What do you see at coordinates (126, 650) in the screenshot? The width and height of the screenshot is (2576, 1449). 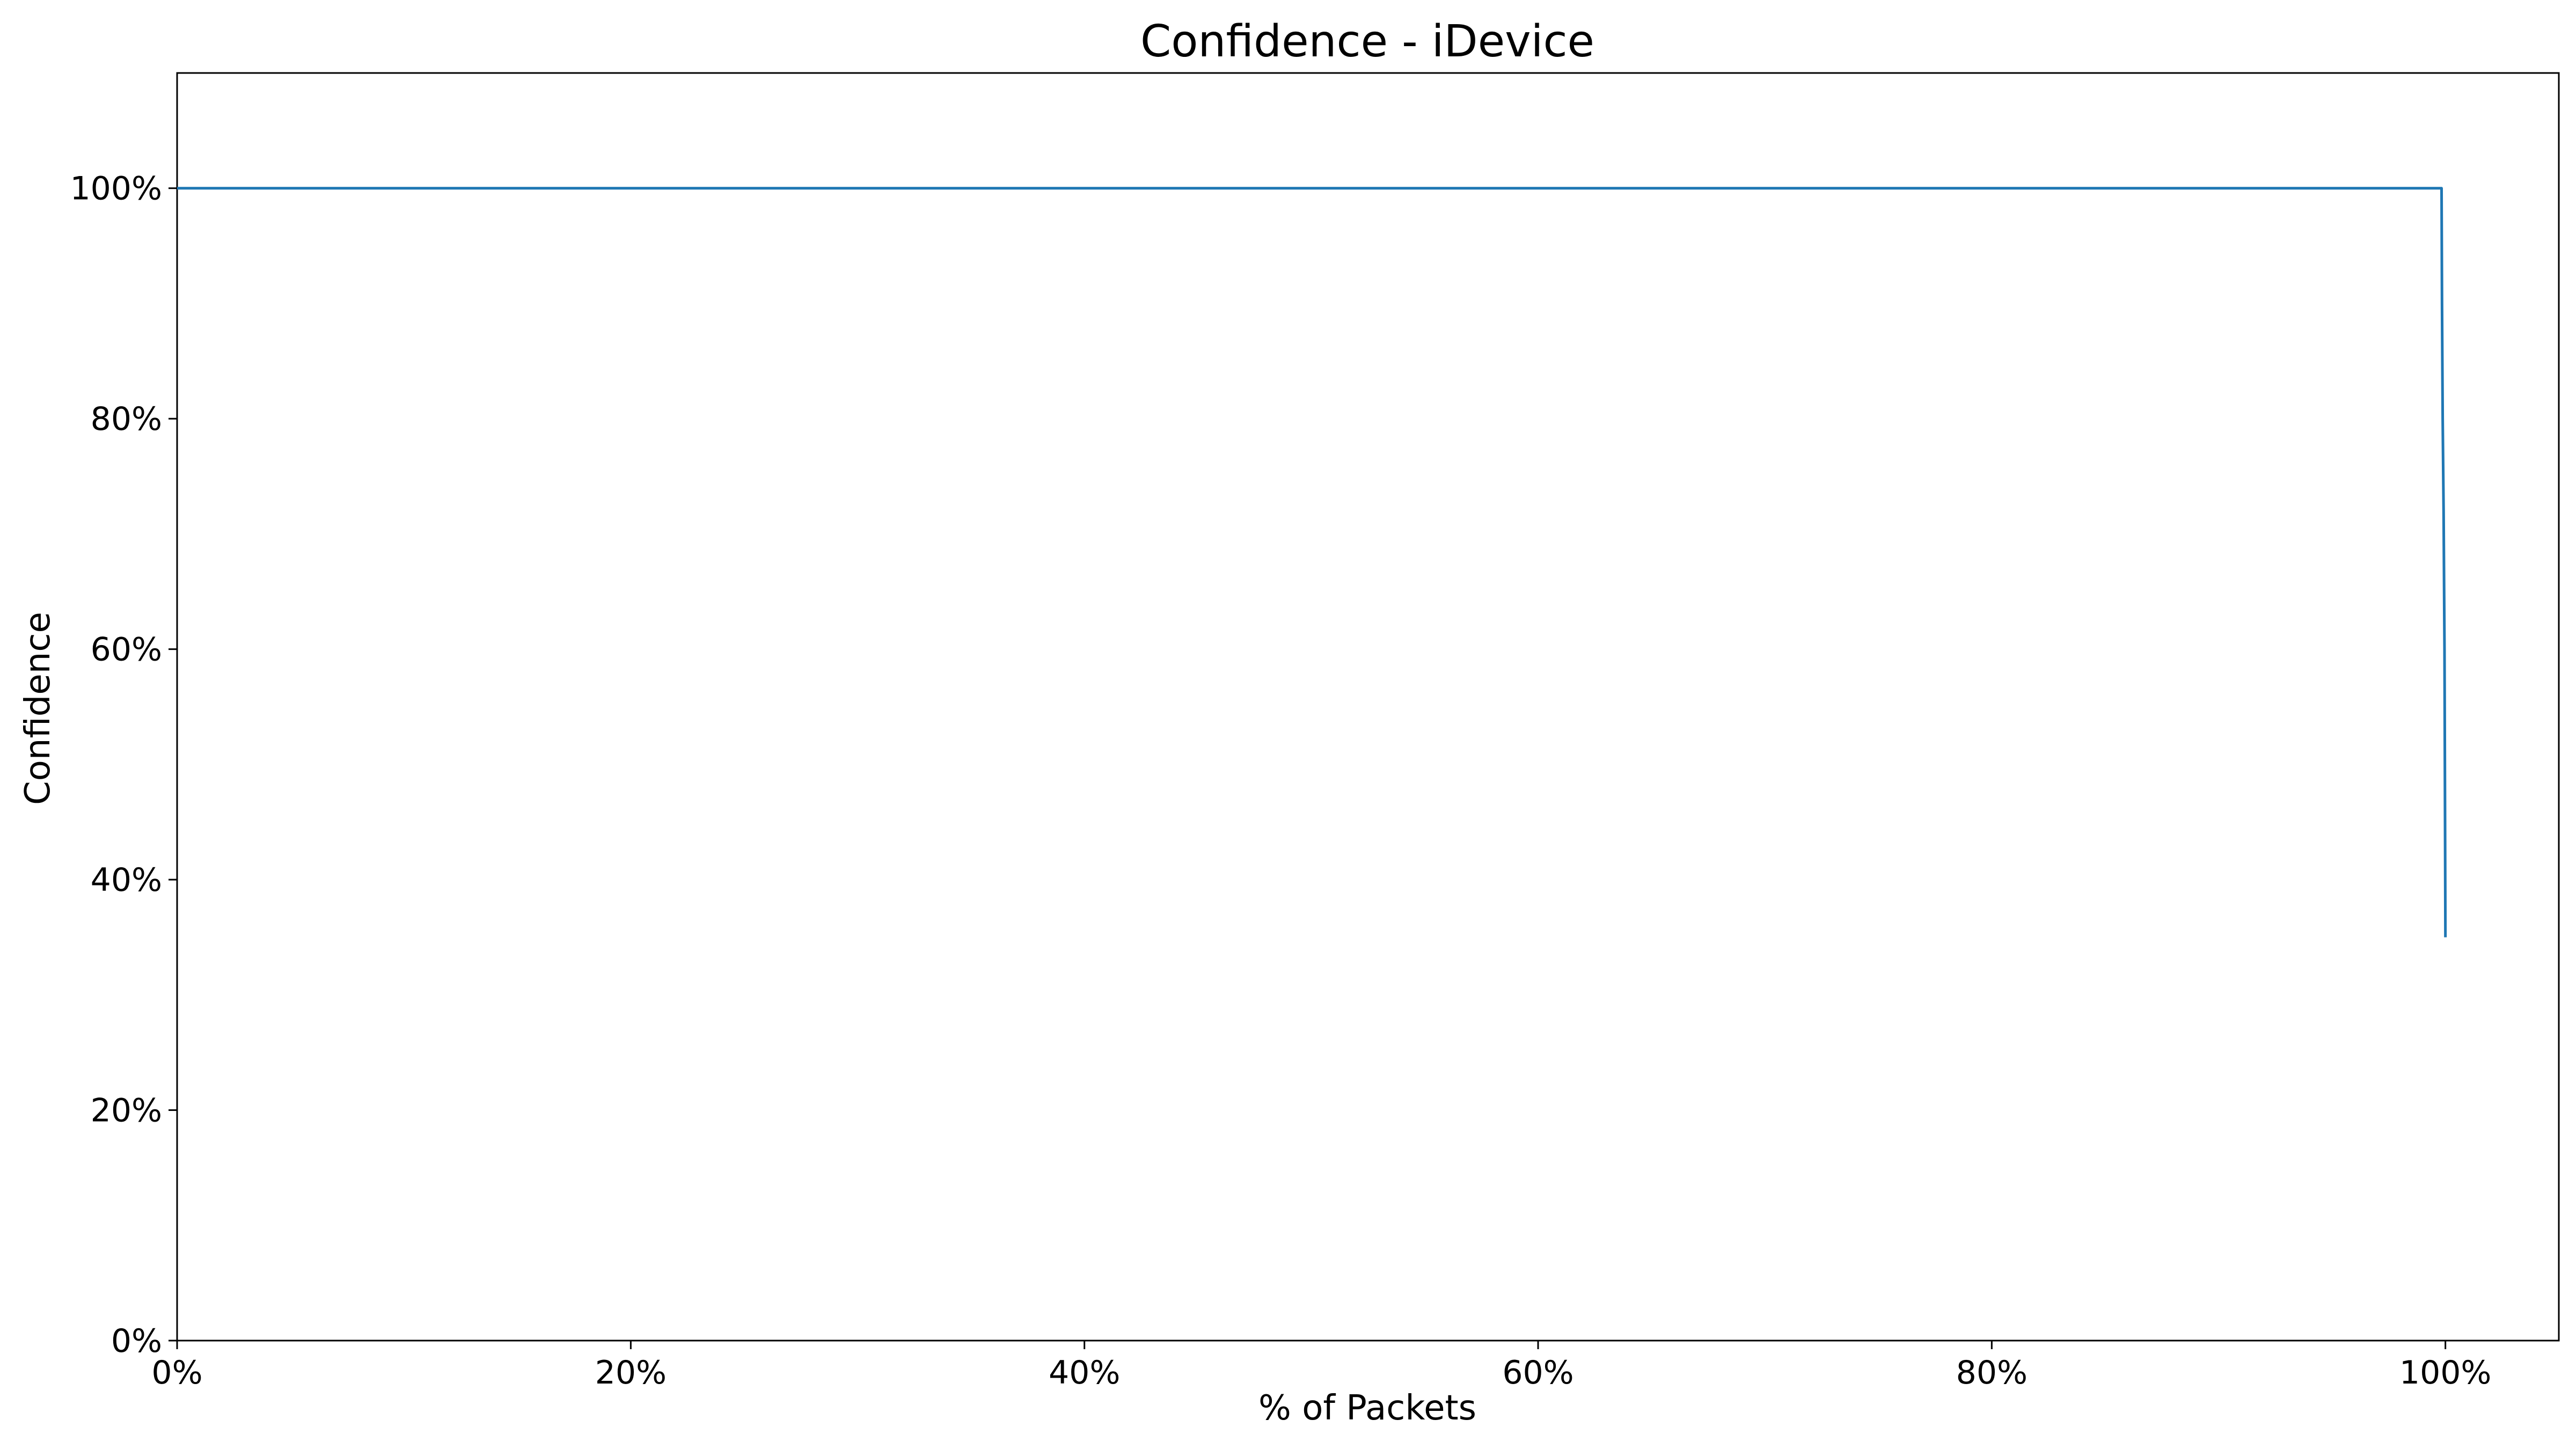 I see `y-tick-label: 60%` at bounding box center [126, 650].